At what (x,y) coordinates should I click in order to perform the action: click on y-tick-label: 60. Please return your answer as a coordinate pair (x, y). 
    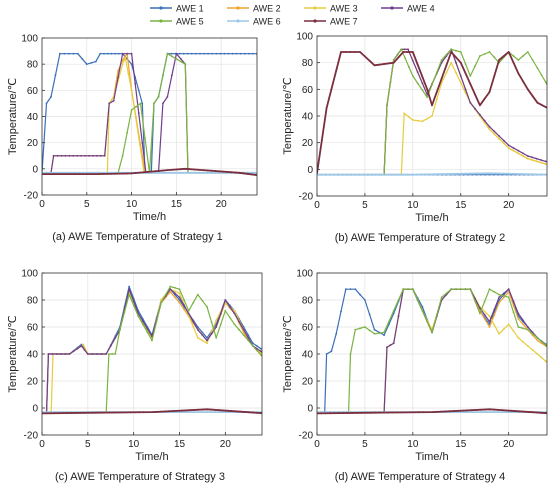
    Looking at the image, I should click on (33, 328).